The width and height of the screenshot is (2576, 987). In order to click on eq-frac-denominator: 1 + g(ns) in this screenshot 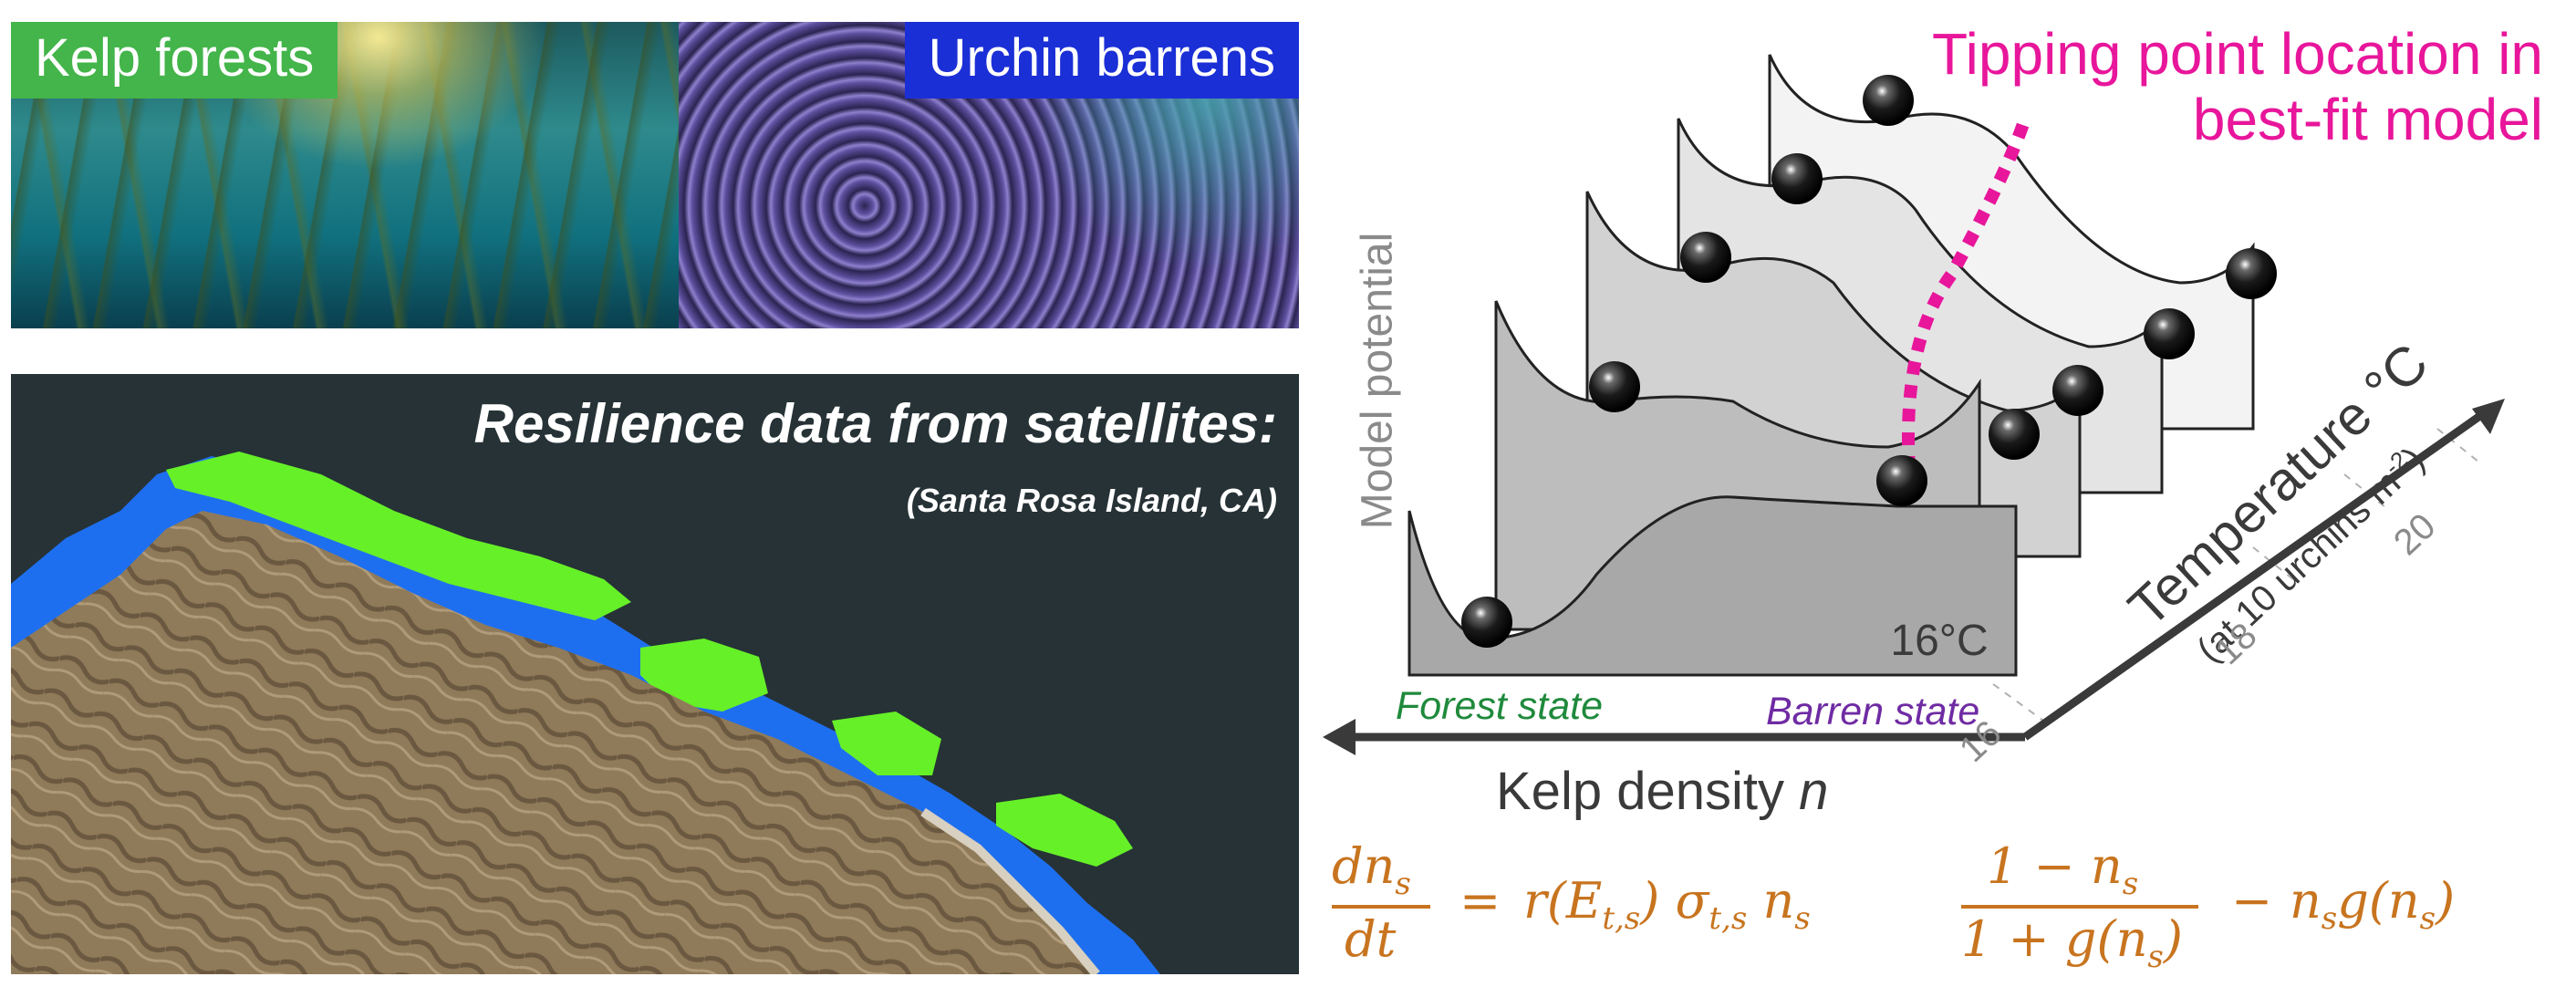, I will do `click(2072, 942)`.